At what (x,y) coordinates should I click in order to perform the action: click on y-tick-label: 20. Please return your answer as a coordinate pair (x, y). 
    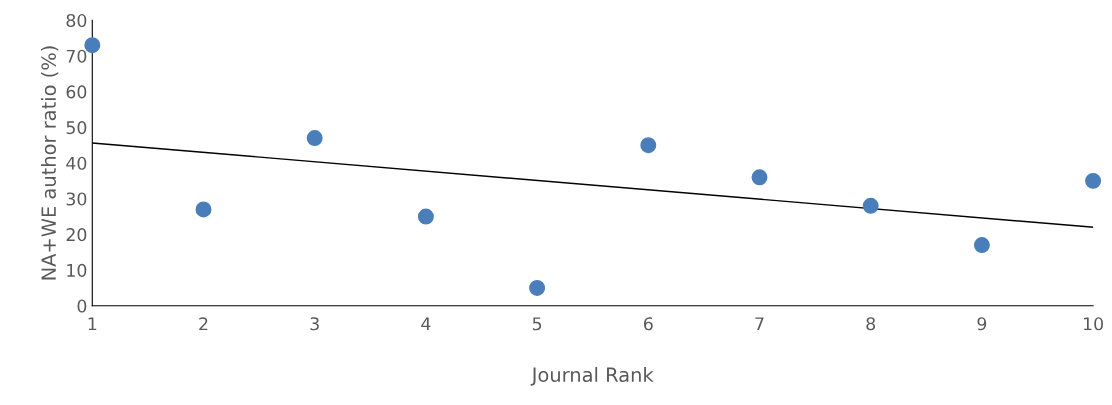
    Looking at the image, I should click on (76, 235).